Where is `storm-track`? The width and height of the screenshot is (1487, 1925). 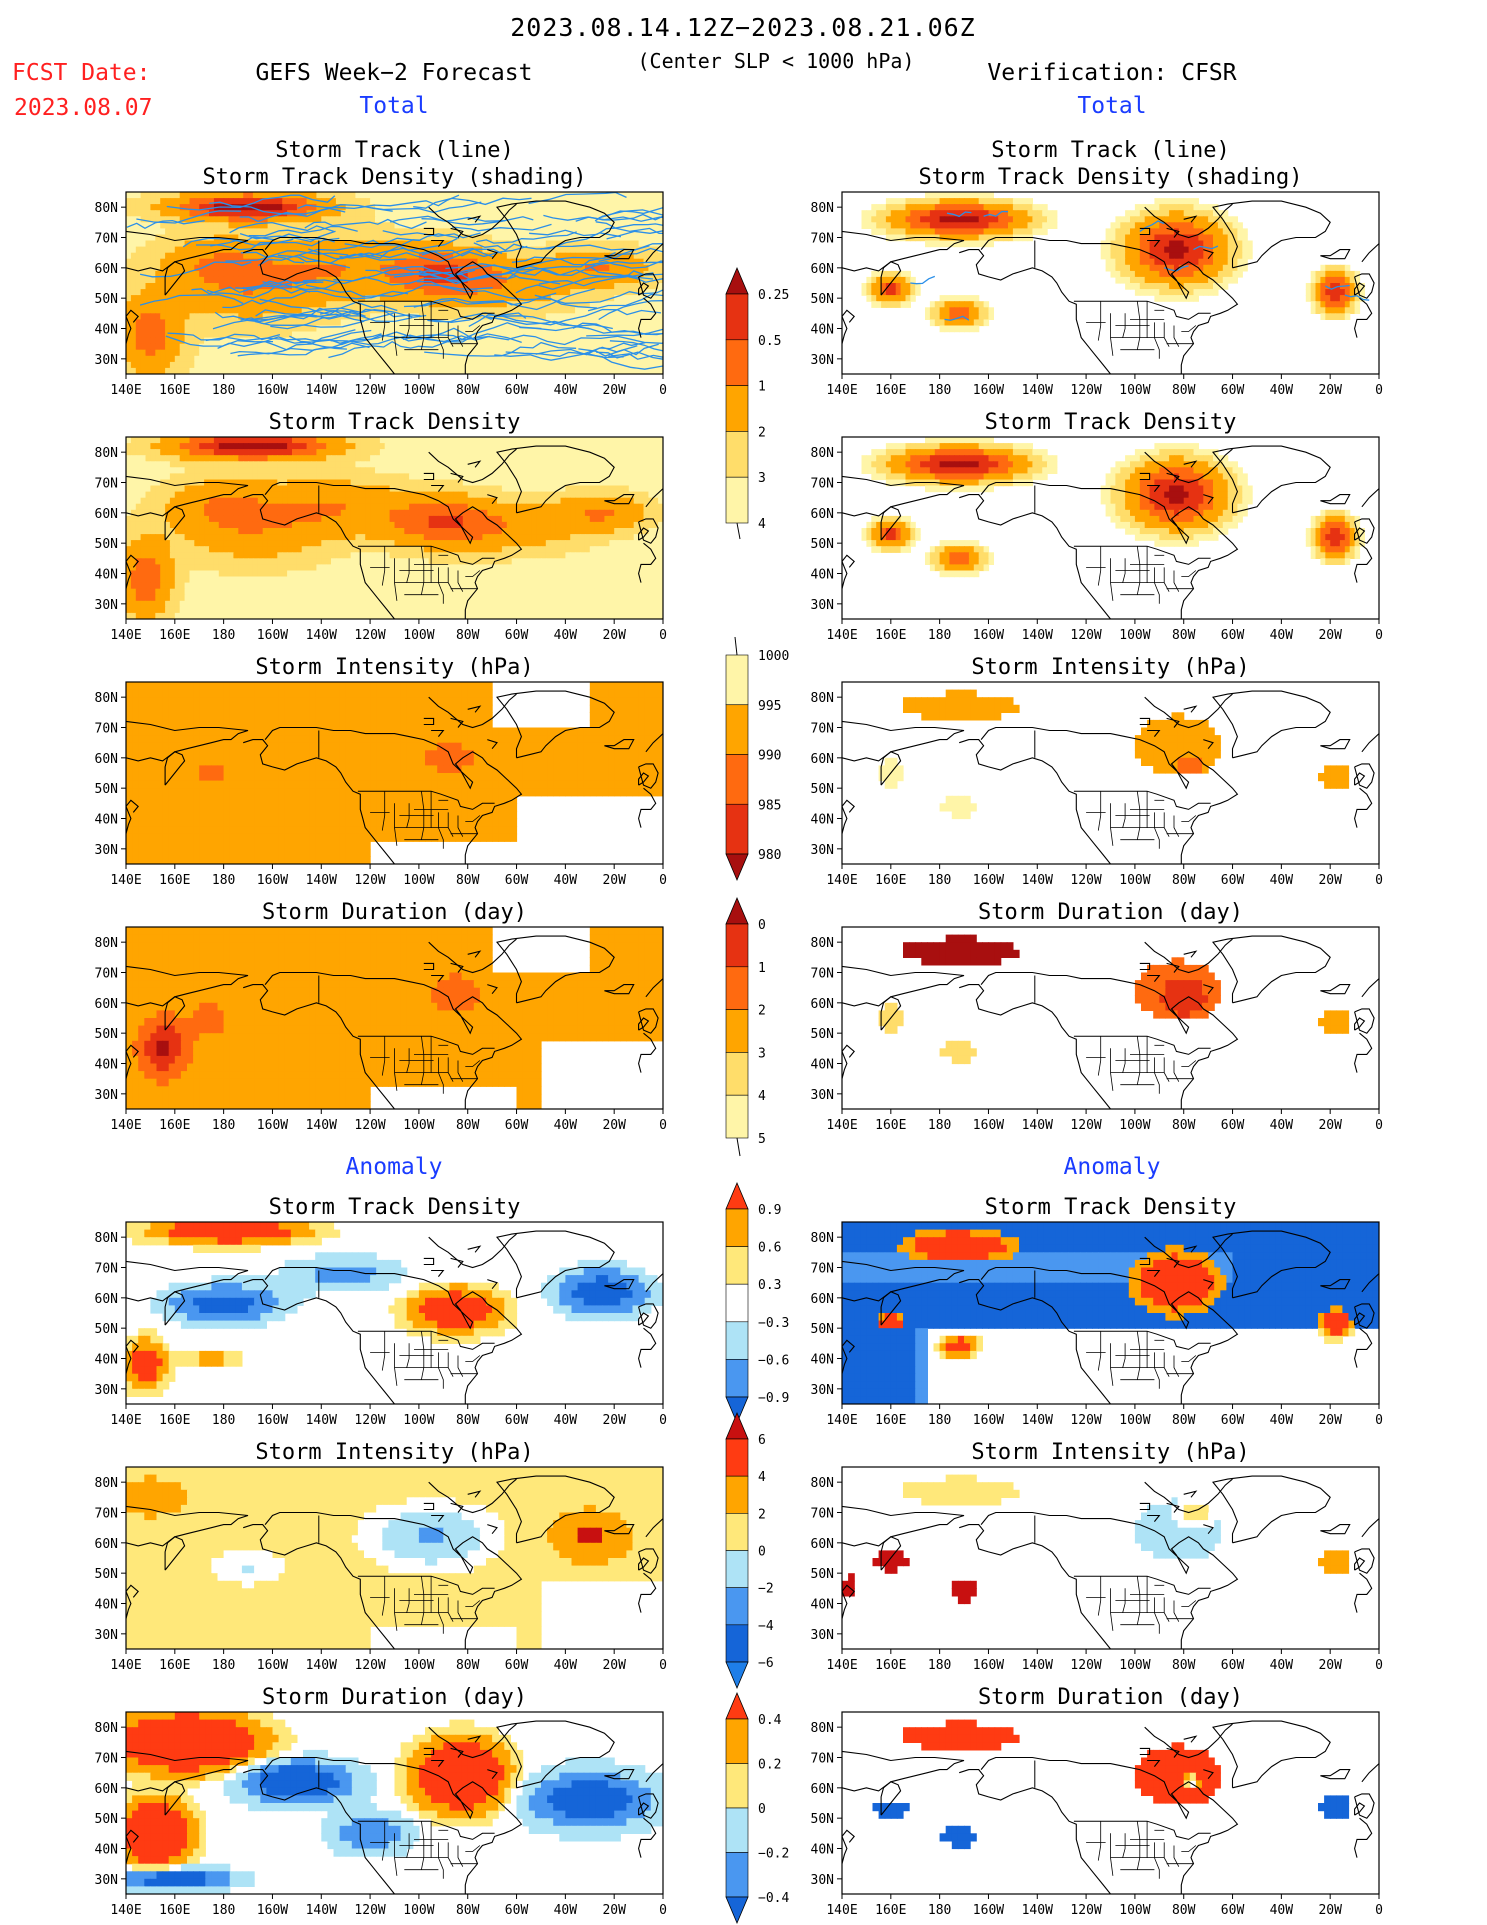
storm-track is located at coordinates (189, 217).